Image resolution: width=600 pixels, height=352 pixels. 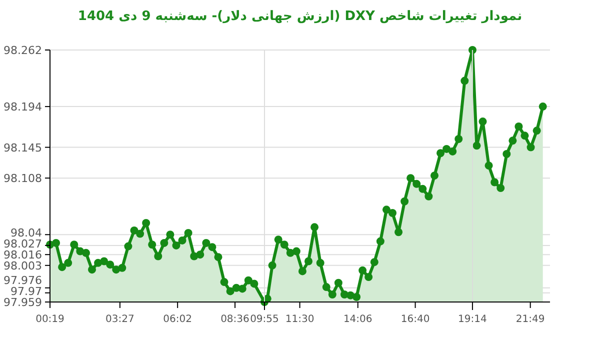 I want to click on x-tick-label: 14:06, so click(x=357, y=319).